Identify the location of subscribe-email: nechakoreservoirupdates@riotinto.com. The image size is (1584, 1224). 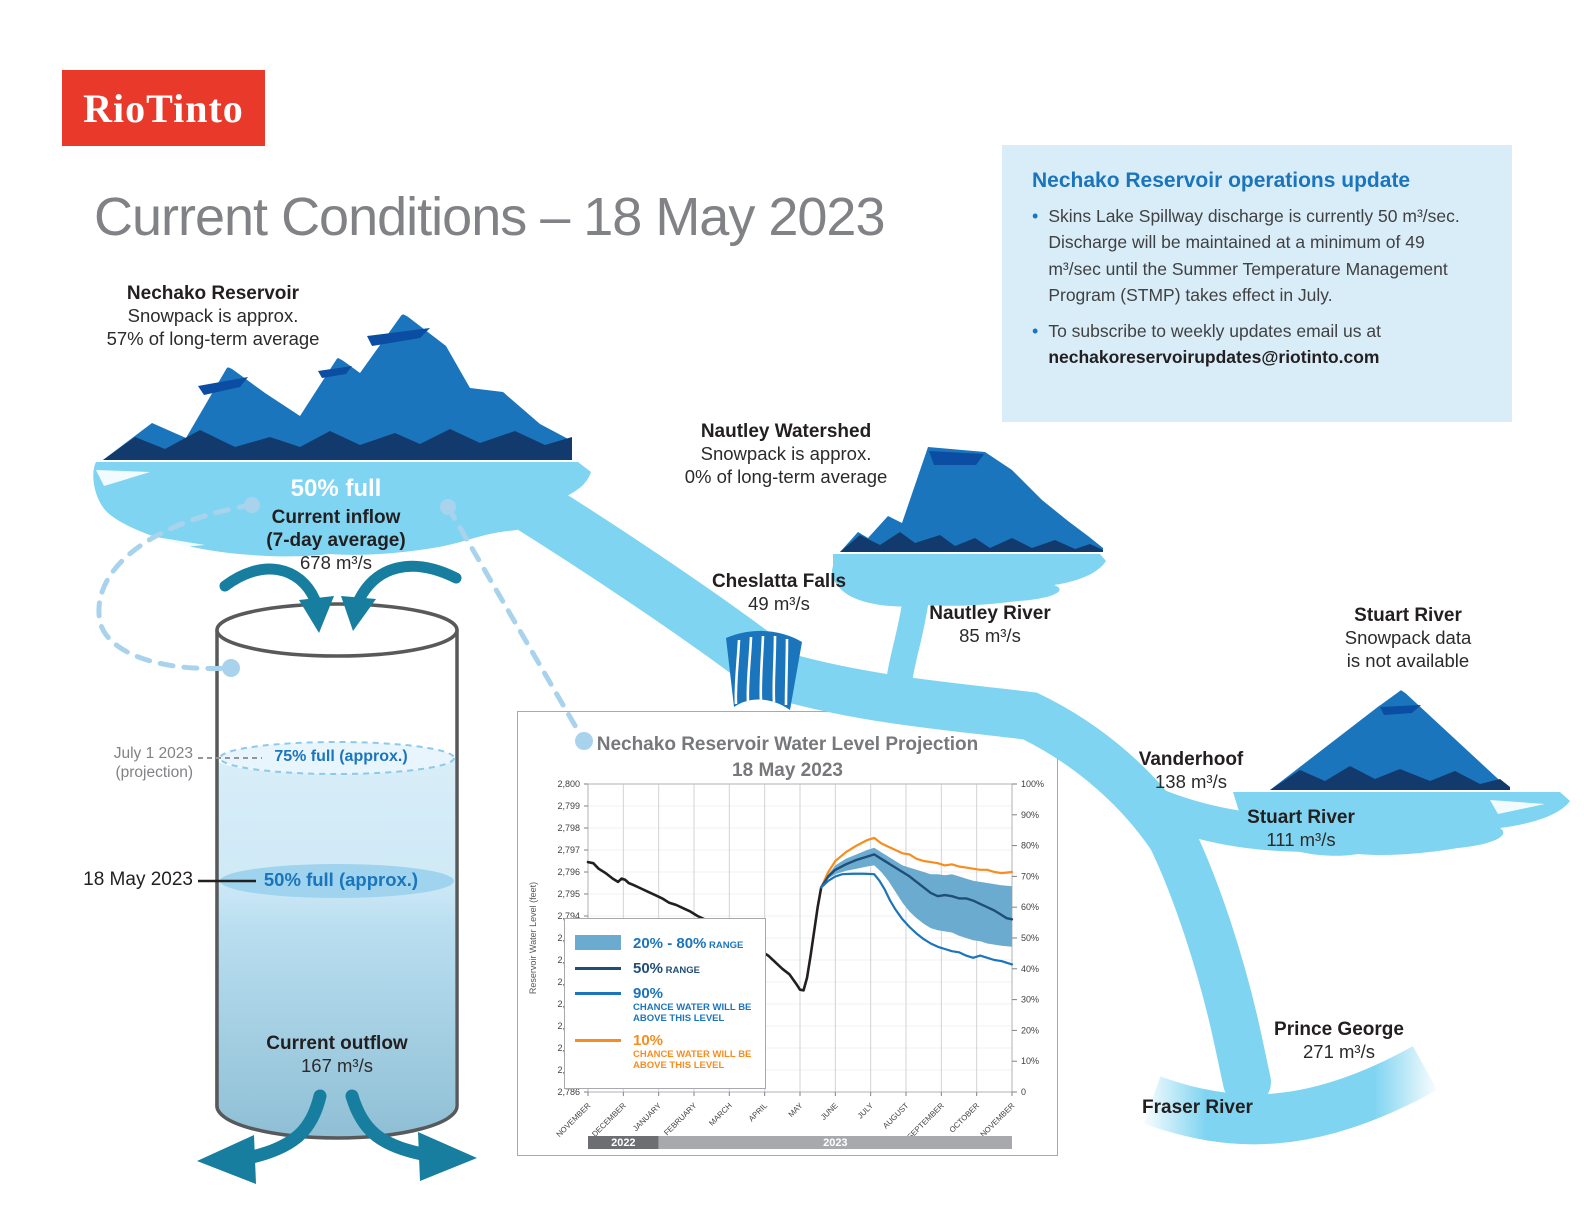
(1214, 357).